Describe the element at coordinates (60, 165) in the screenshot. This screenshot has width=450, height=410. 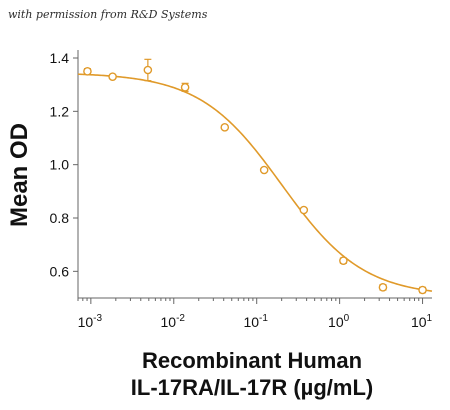
I see `y-tick-label: 1.0` at that location.